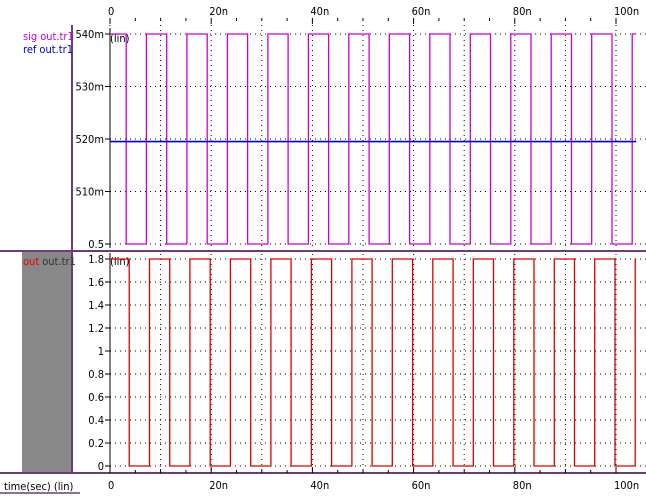  I want to click on y-tick-label-p1: 510m, so click(89, 192).